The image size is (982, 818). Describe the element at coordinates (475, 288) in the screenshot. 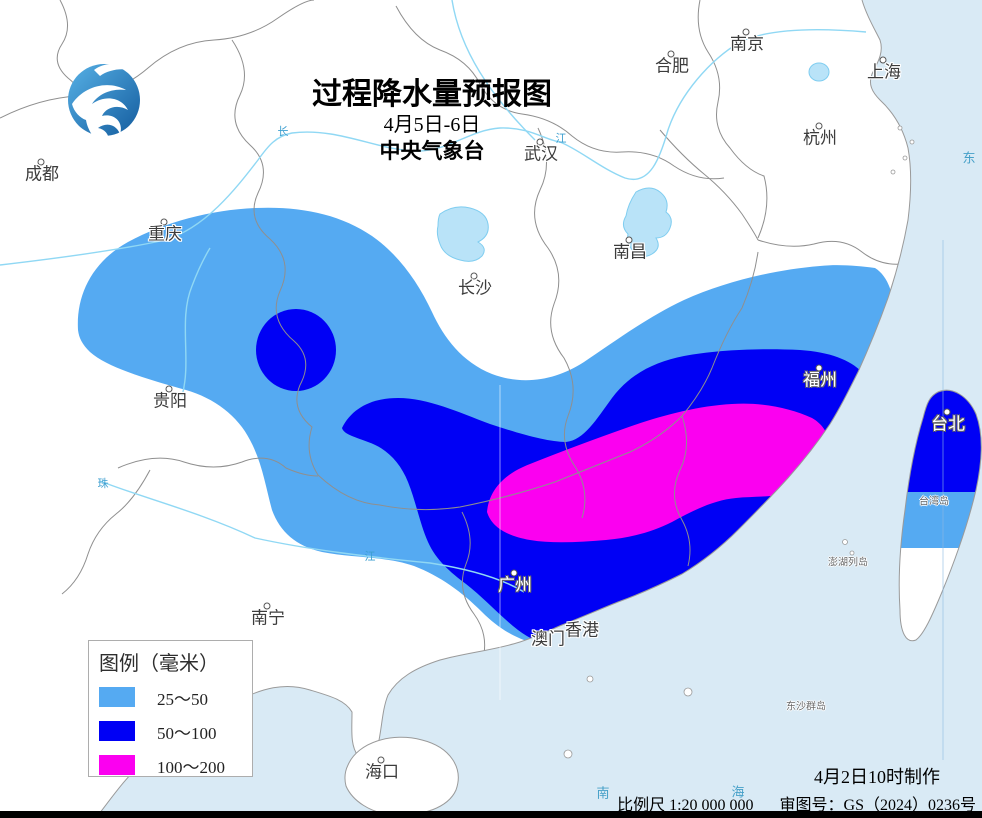

I see `map-label: 长沙` at that location.